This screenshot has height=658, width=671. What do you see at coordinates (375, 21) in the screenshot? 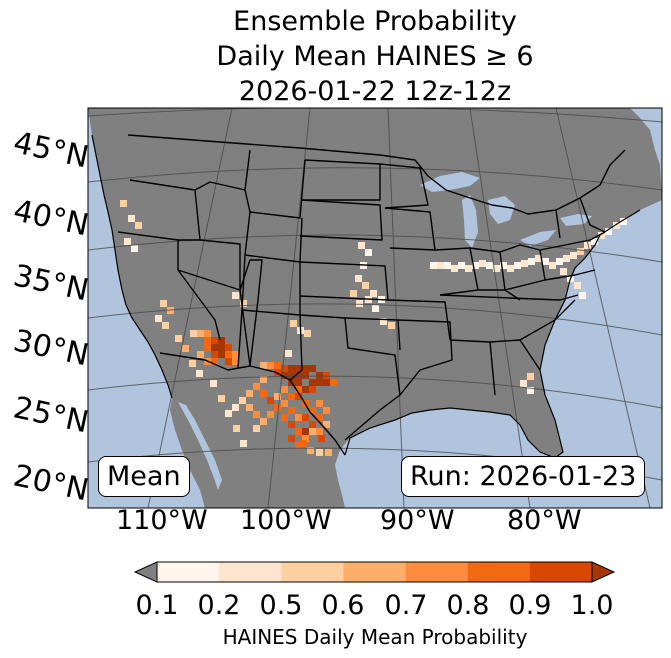
I see `title-line-1: Ensemble Probability` at bounding box center [375, 21].